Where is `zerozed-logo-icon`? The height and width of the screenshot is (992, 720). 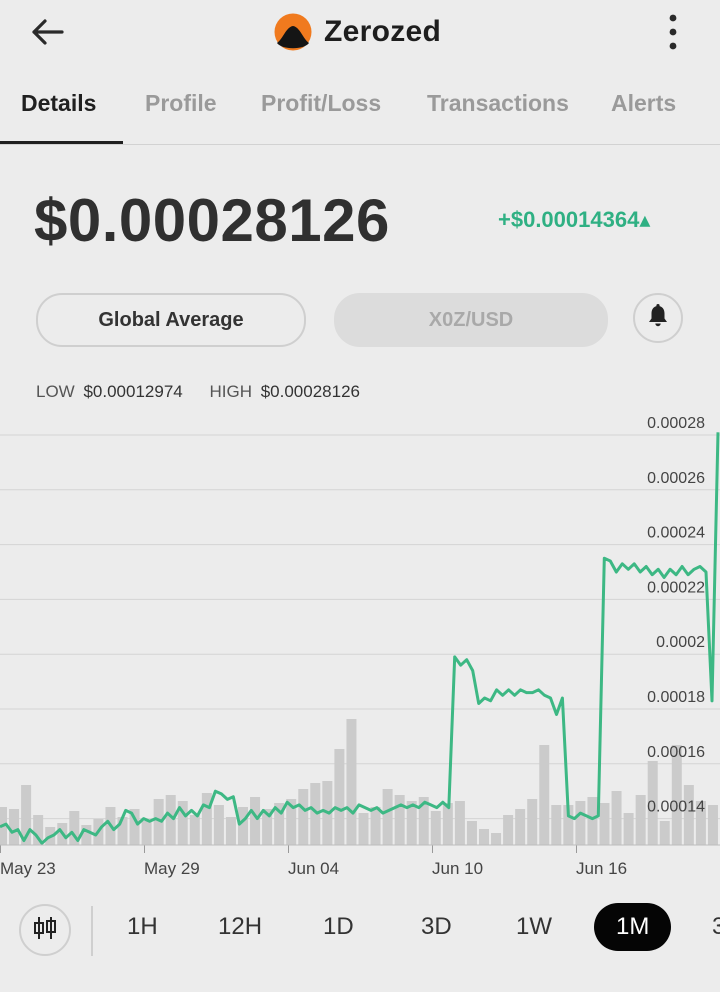
zerozed-logo-icon is located at coordinates (293, 32).